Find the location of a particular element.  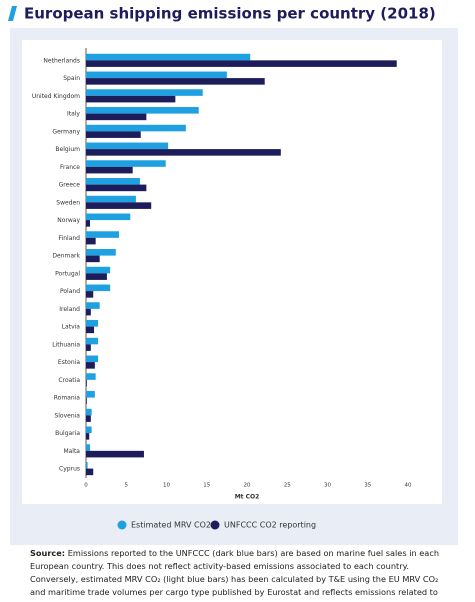

y-tick-label: Romania is located at coordinates (67, 398).